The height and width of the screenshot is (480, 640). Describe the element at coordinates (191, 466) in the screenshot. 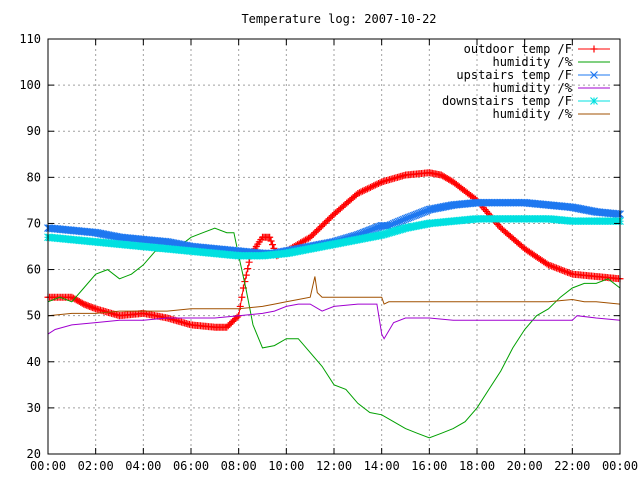

I see `x-tick-label: 06:00` at that location.